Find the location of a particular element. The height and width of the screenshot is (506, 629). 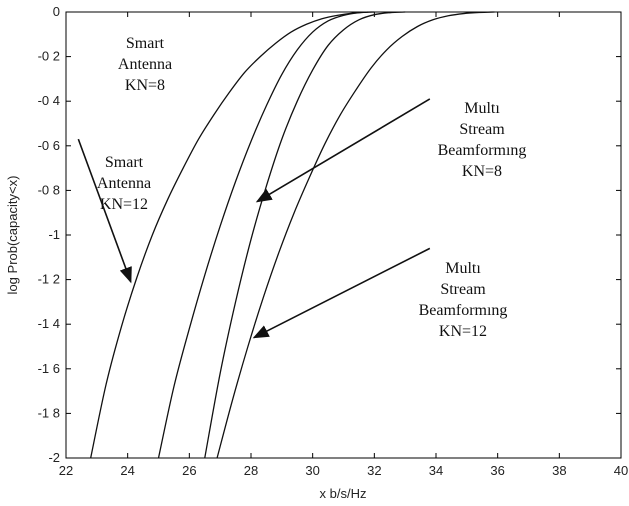

y-tick-label: 0 is located at coordinates (56, 11).